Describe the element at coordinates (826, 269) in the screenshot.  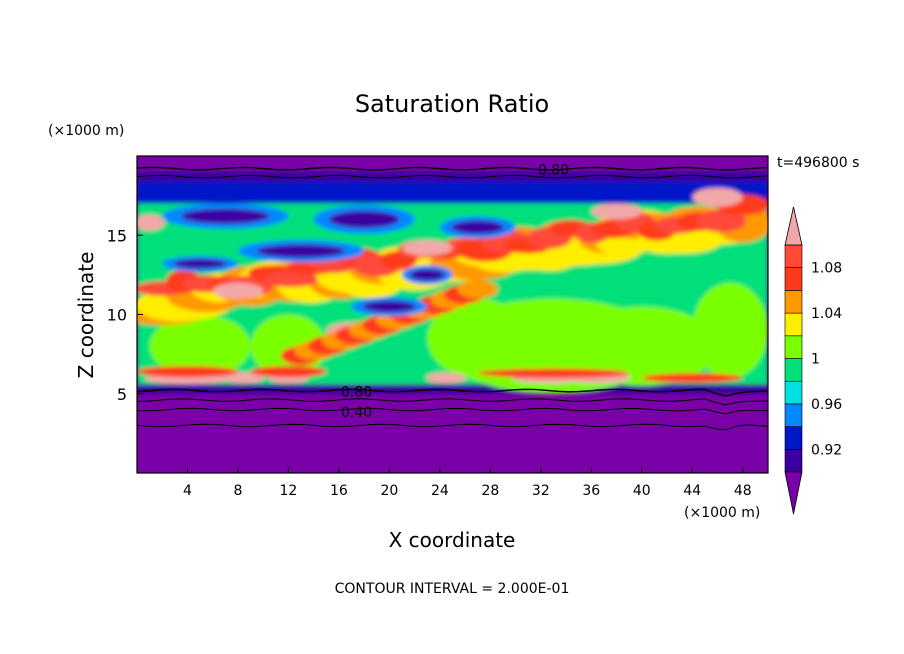
I see `colorbar-tick-label: 1.08` at that location.